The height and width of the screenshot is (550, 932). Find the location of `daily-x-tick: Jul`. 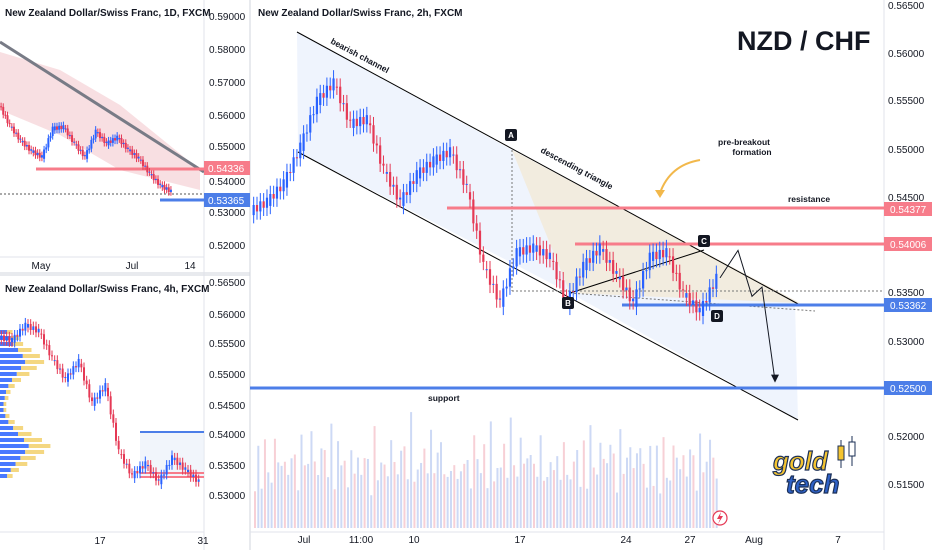

daily-x-tick: Jul is located at coordinates (132, 266).